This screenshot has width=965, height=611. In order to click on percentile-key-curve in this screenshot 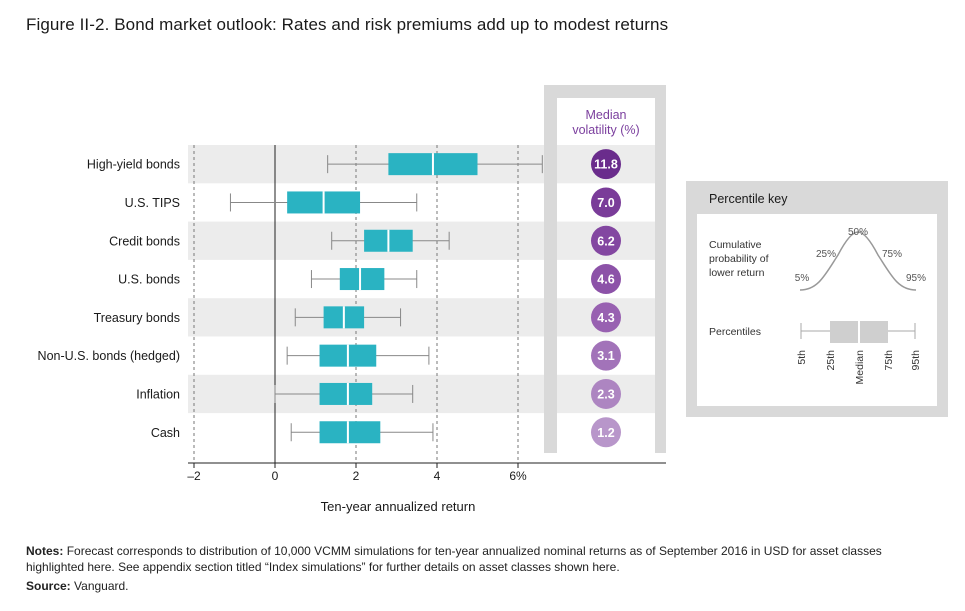, I will do `click(858, 261)`.